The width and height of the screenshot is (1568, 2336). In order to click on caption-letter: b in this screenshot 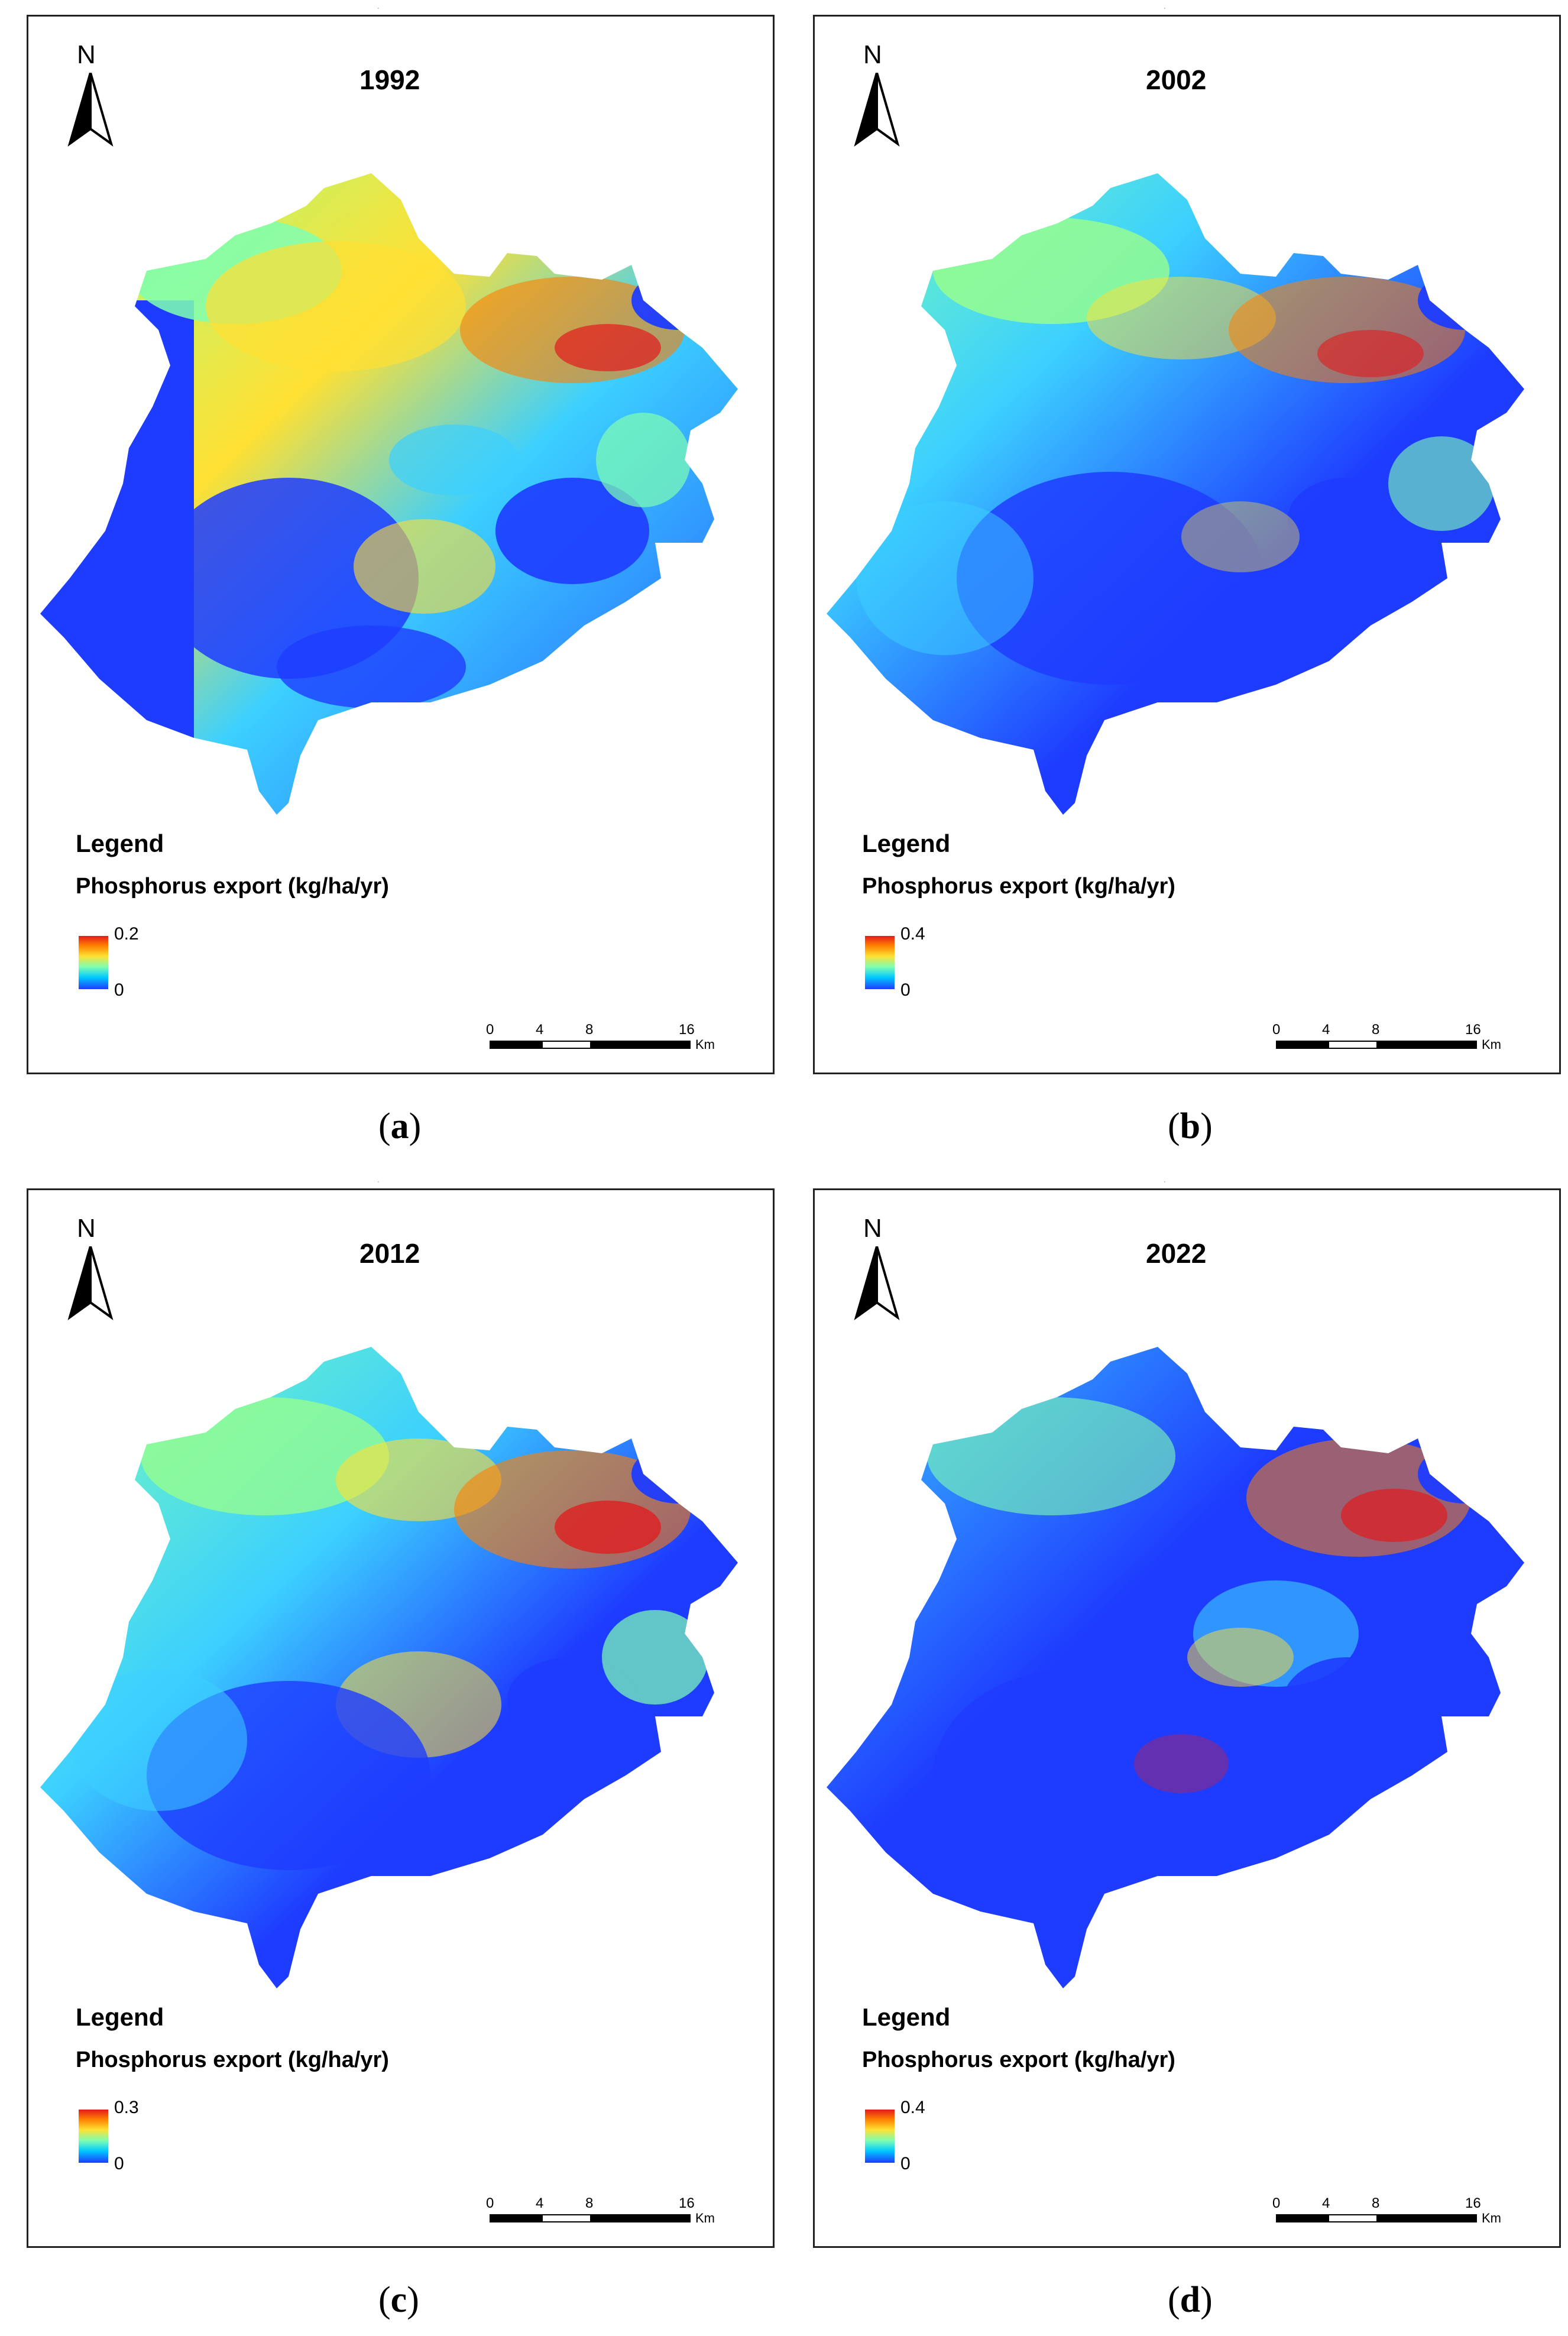, I will do `click(1190, 1126)`.